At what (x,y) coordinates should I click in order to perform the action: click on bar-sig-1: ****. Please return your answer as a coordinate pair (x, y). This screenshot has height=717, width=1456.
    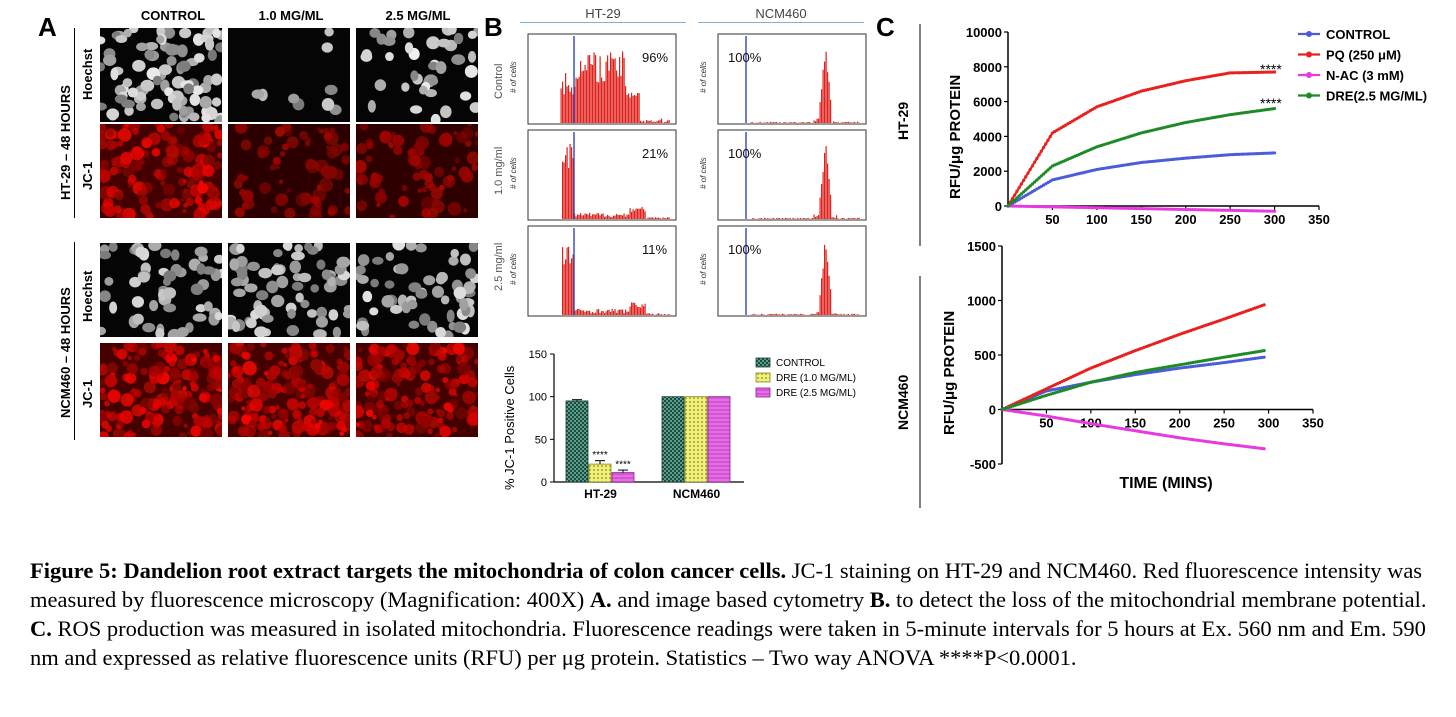
    Looking at the image, I should click on (600, 455).